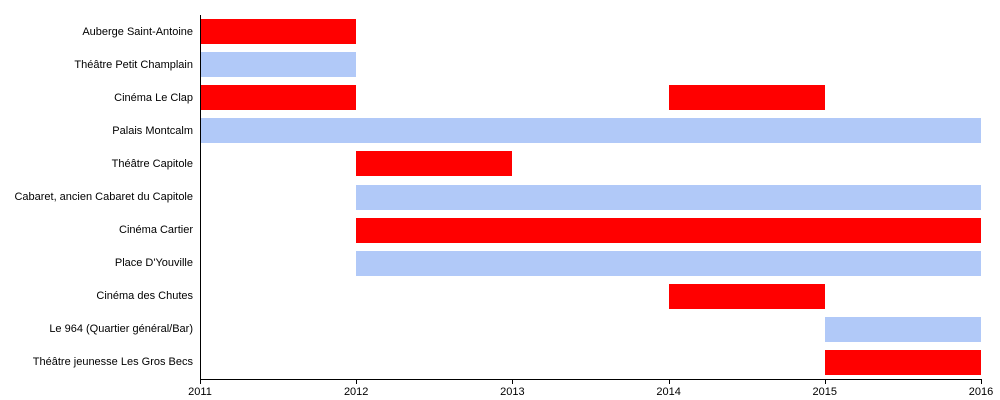  I want to click on row-label: Cabaret, ancien Cabaret du Capitole, so click(103, 197).